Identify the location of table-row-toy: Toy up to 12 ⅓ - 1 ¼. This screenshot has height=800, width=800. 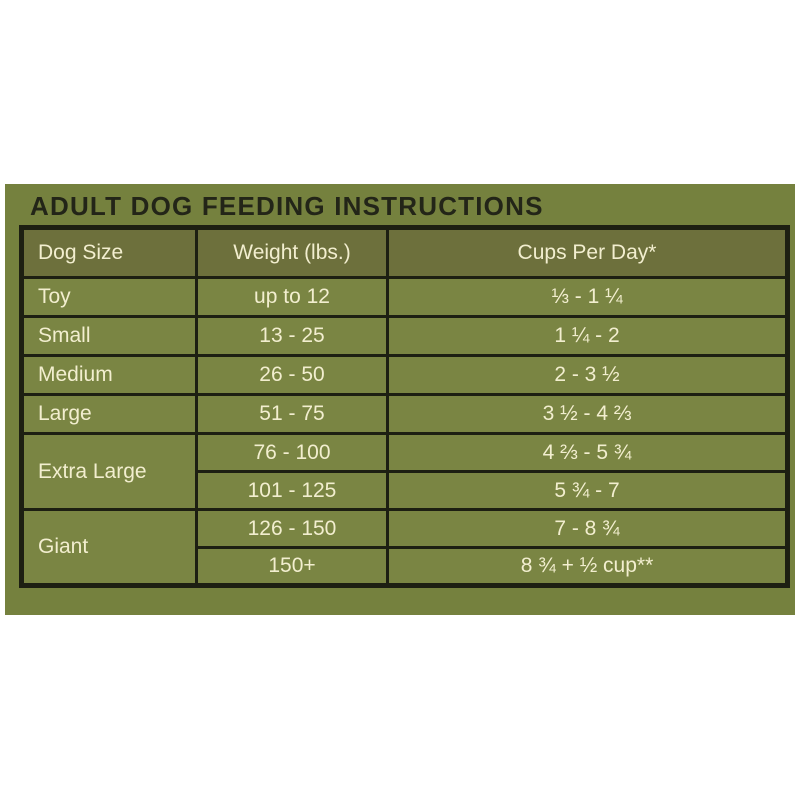
(404, 297).